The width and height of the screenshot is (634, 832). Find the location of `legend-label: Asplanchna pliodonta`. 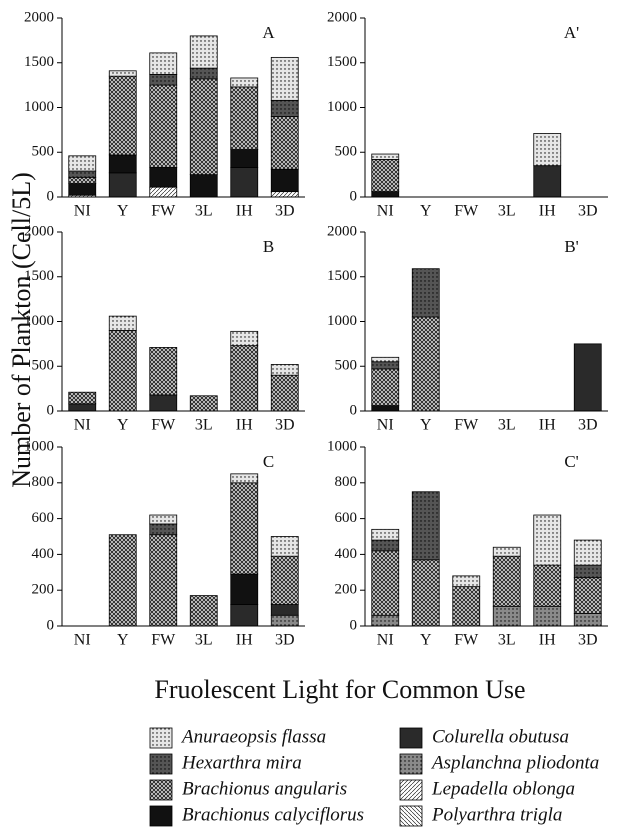

legend-label: Asplanchna pliodonta is located at coordinates (514, 762).